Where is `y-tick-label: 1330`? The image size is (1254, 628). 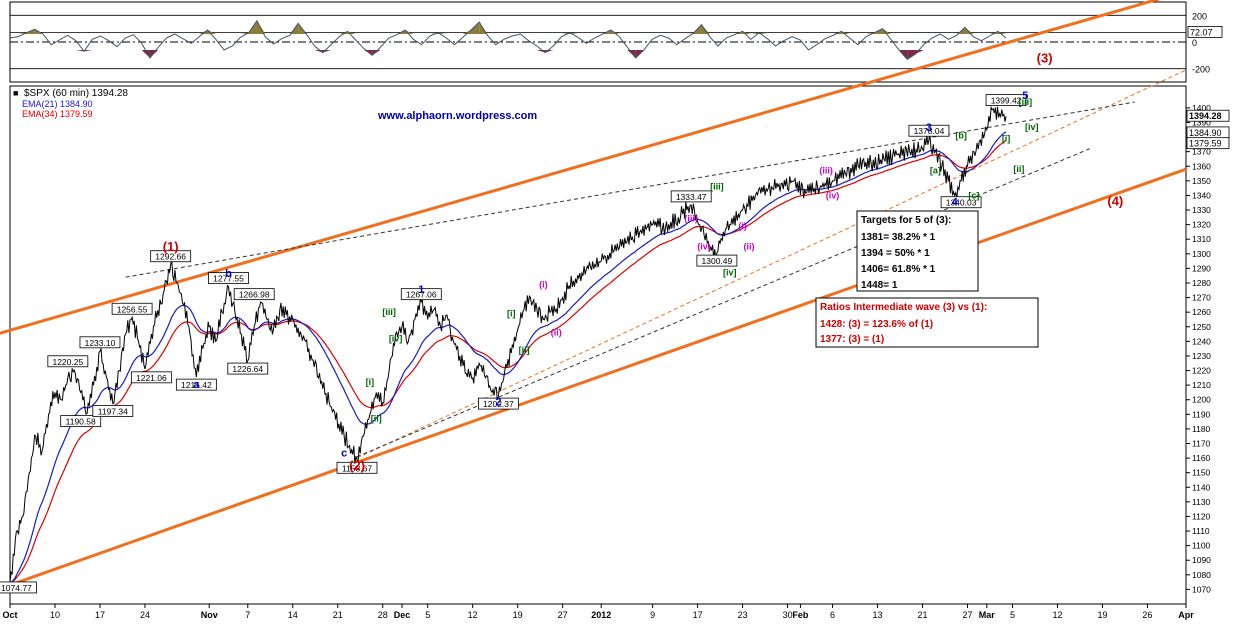
y-tick-label: 1330 is located at coordinates (1201, 210).